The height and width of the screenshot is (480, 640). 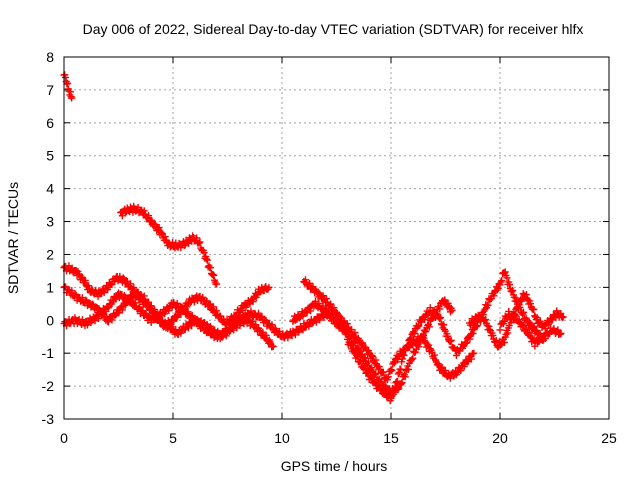 What do you see at coordinates (173, 438) in the screenshot?
I see `x-tick-label: 5` at bounding box center [173, 438].